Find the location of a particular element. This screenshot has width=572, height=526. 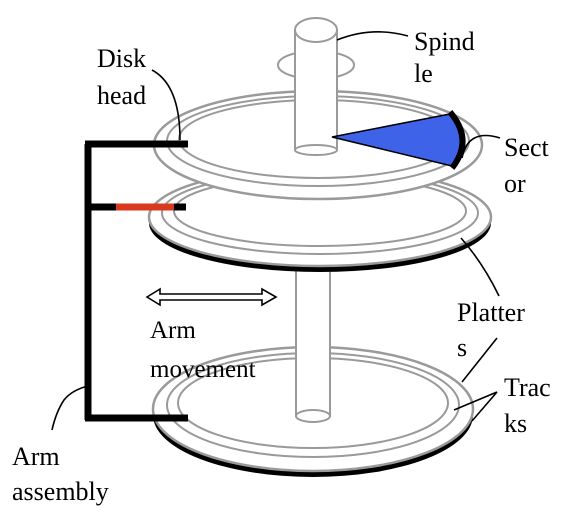

sector is located at coordinates (398, 140).